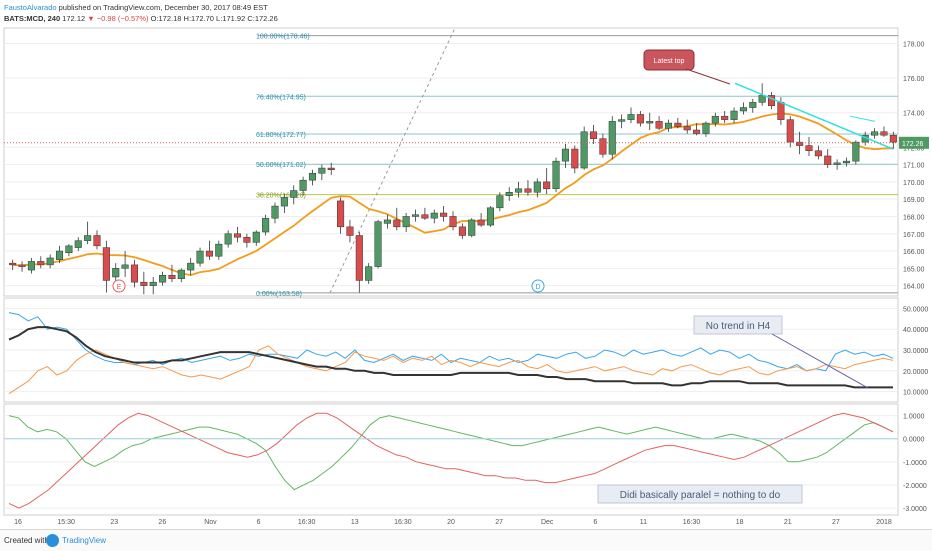  I want to click on price-tick-label: 176.00, so click(914, 79).